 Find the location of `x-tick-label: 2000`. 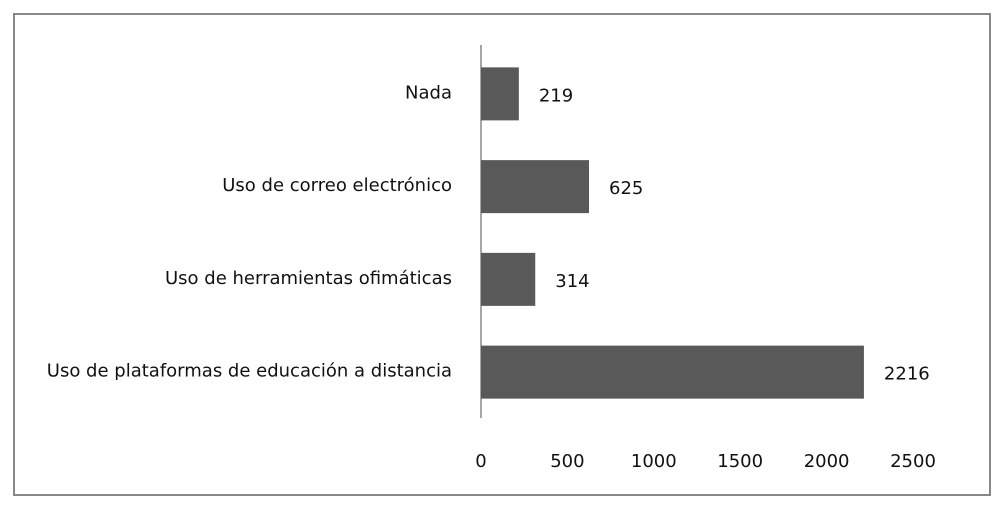

x-tick-label: 2000 is located at coordinates (827, 461).